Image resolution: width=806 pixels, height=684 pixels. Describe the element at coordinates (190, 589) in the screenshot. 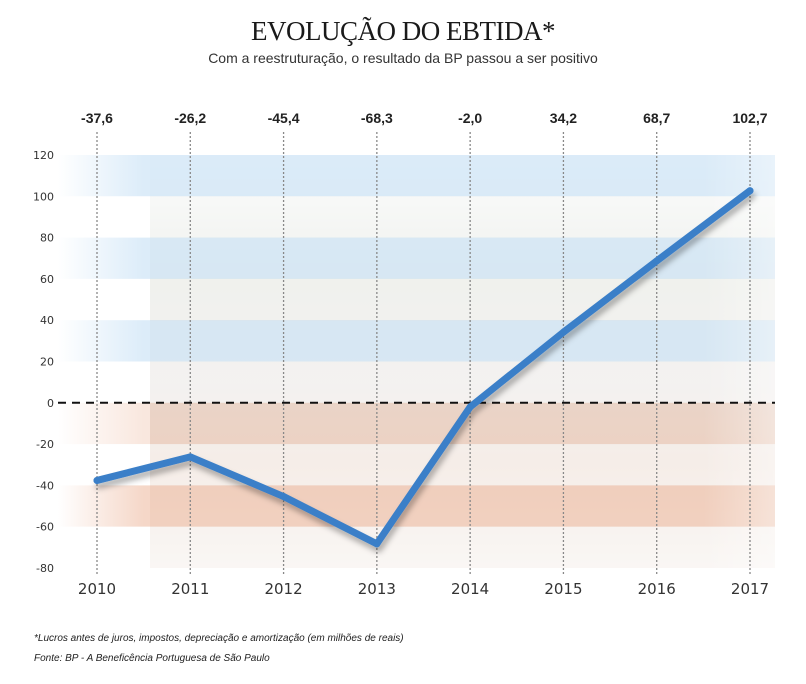

I see `x-tick-label: 2011` at that location.